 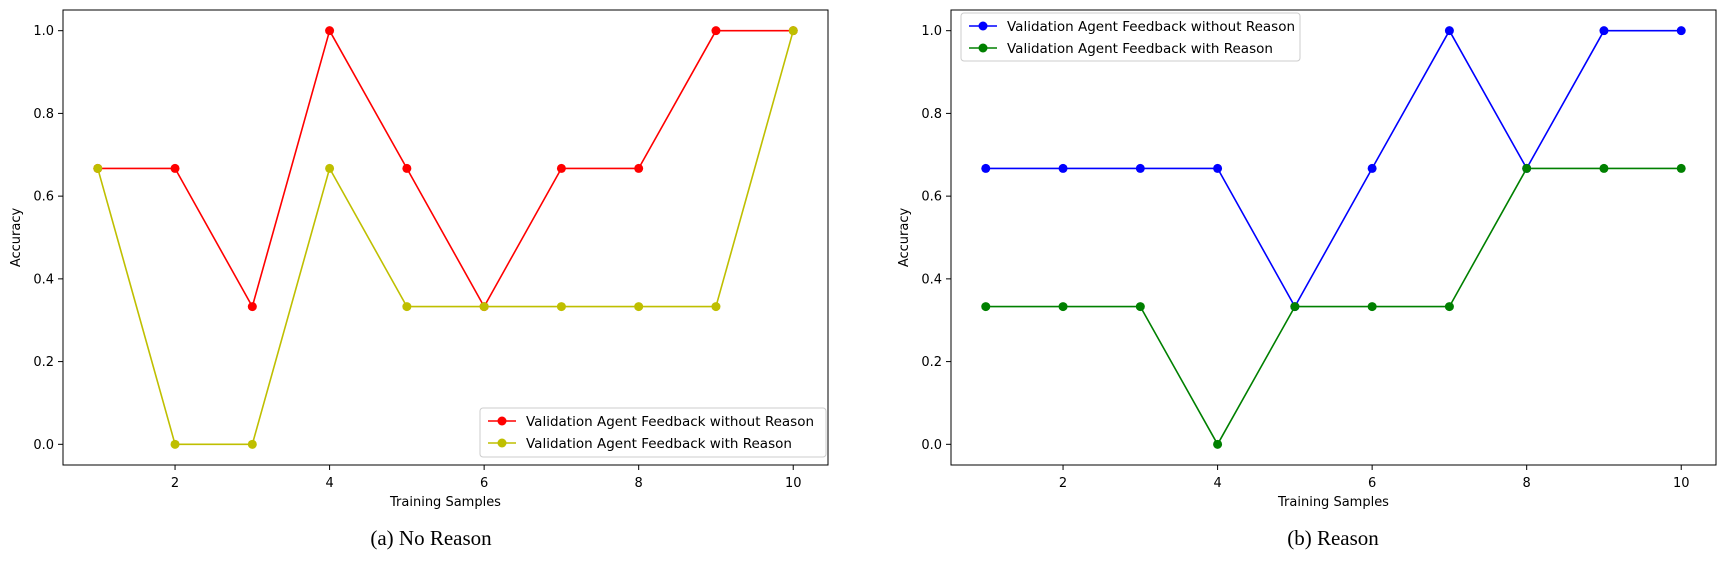 What do you see at coordinates (1333, 538) in the screenshot?
I see `figure-caption: (b) Reason` at bounding box center [1333, 538].